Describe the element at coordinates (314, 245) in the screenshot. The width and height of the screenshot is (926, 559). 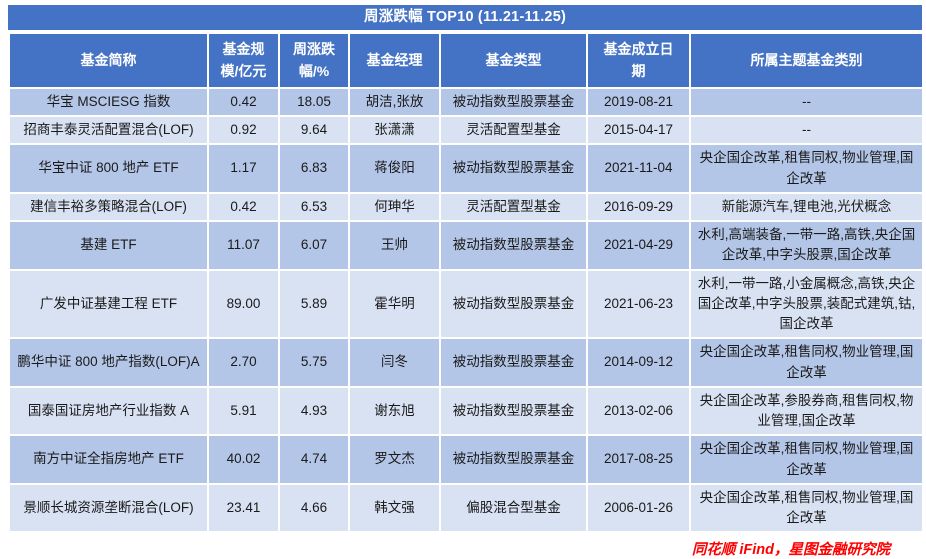
I see `cell-change: 6.07` at that location.